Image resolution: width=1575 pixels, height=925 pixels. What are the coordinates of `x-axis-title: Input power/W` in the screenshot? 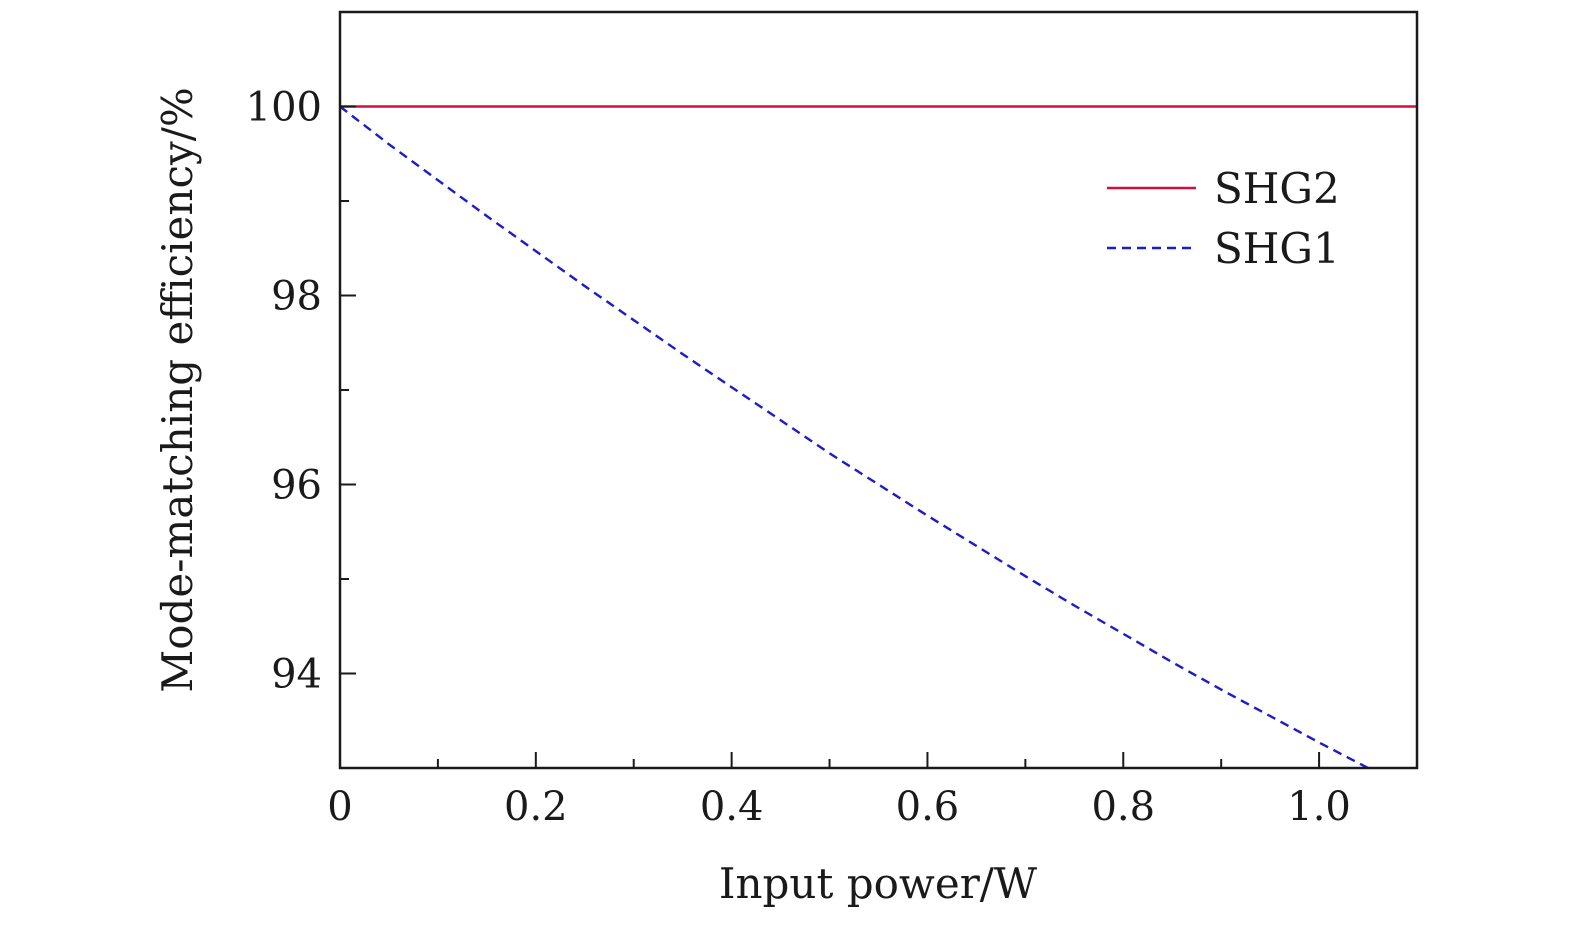 It's located at (878, 883).